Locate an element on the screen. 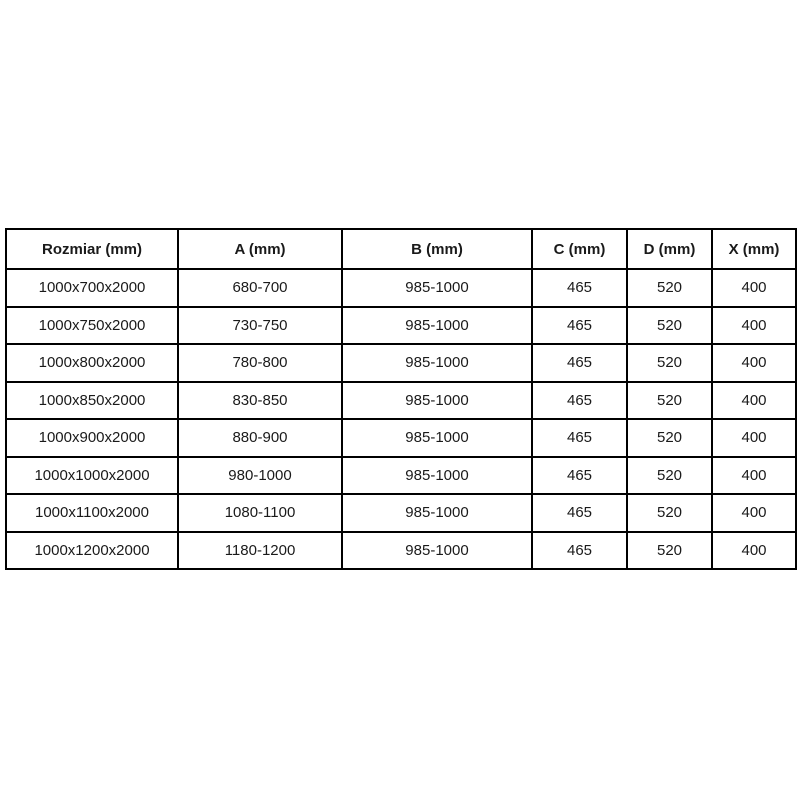  column-header-a: A (mm) is located at coordinates (260, 249).